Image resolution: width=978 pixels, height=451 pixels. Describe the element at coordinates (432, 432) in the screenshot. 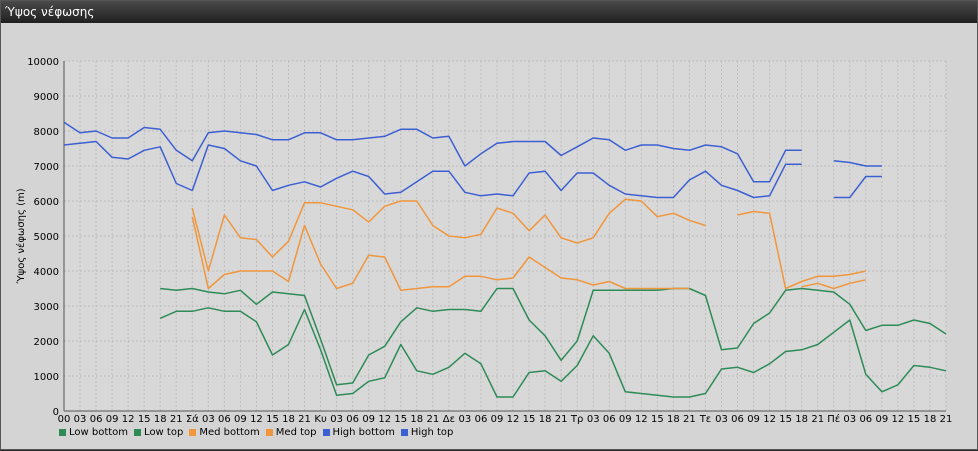

I see `legend-label: High top` at that location.